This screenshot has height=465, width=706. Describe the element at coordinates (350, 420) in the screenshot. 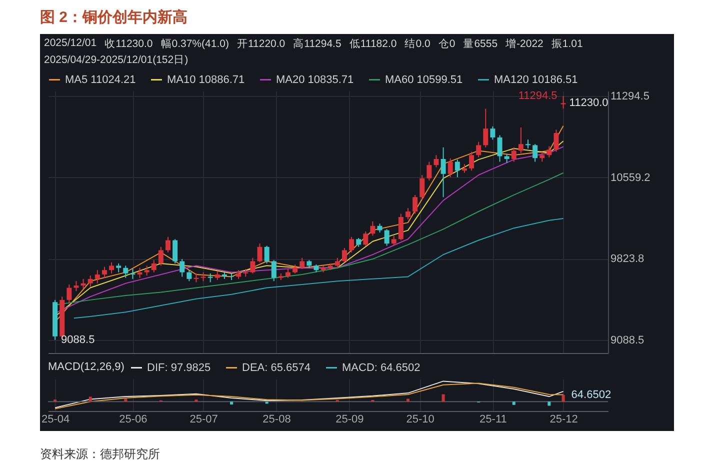

I see `x-tick-label: 25-09` at that location.